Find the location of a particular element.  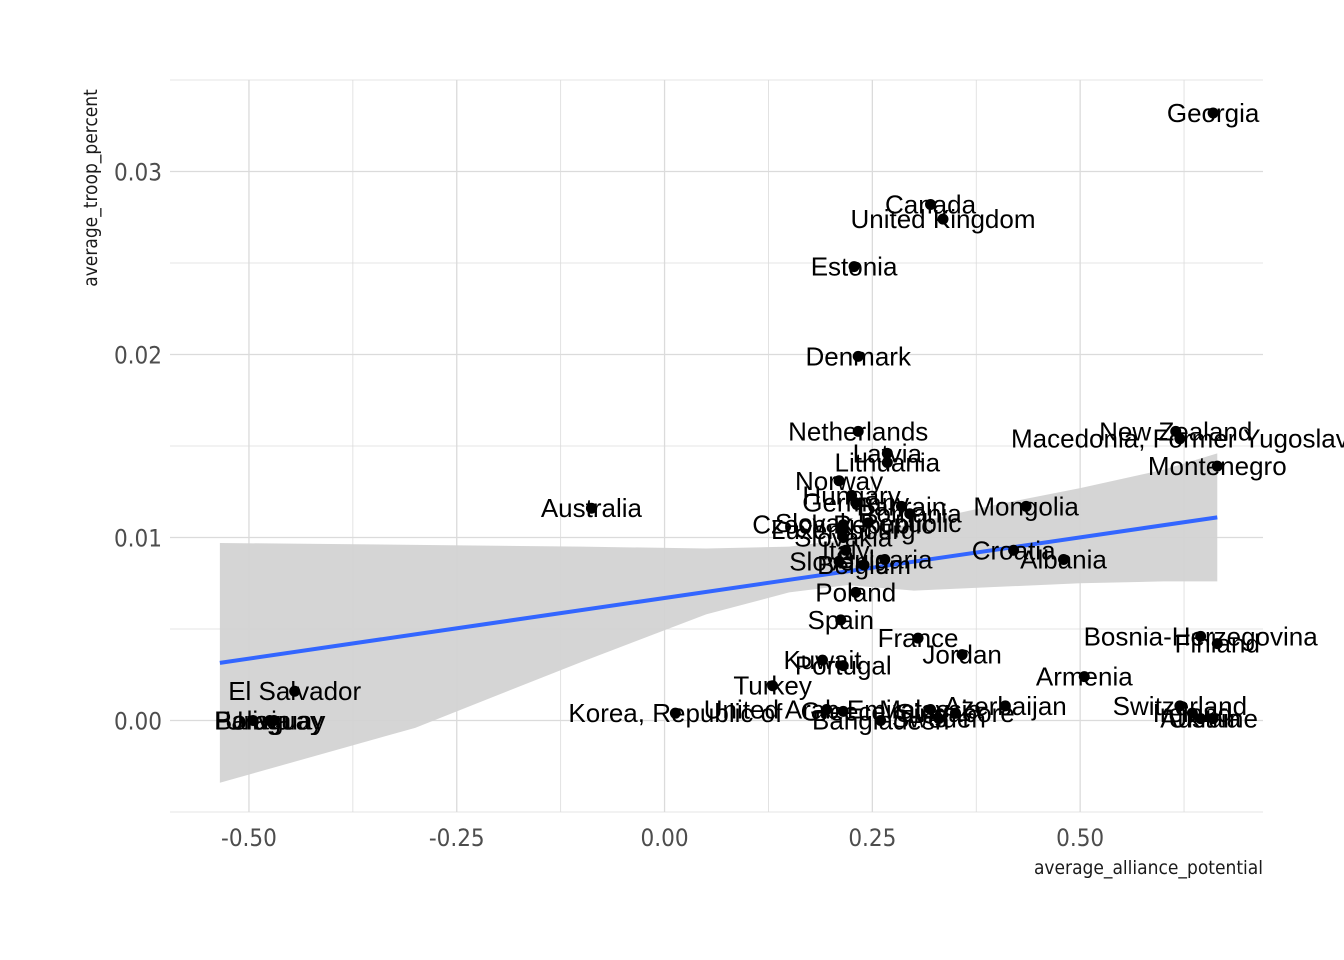

x-tick-label: -0.50 is located at coordinates (249, 838).